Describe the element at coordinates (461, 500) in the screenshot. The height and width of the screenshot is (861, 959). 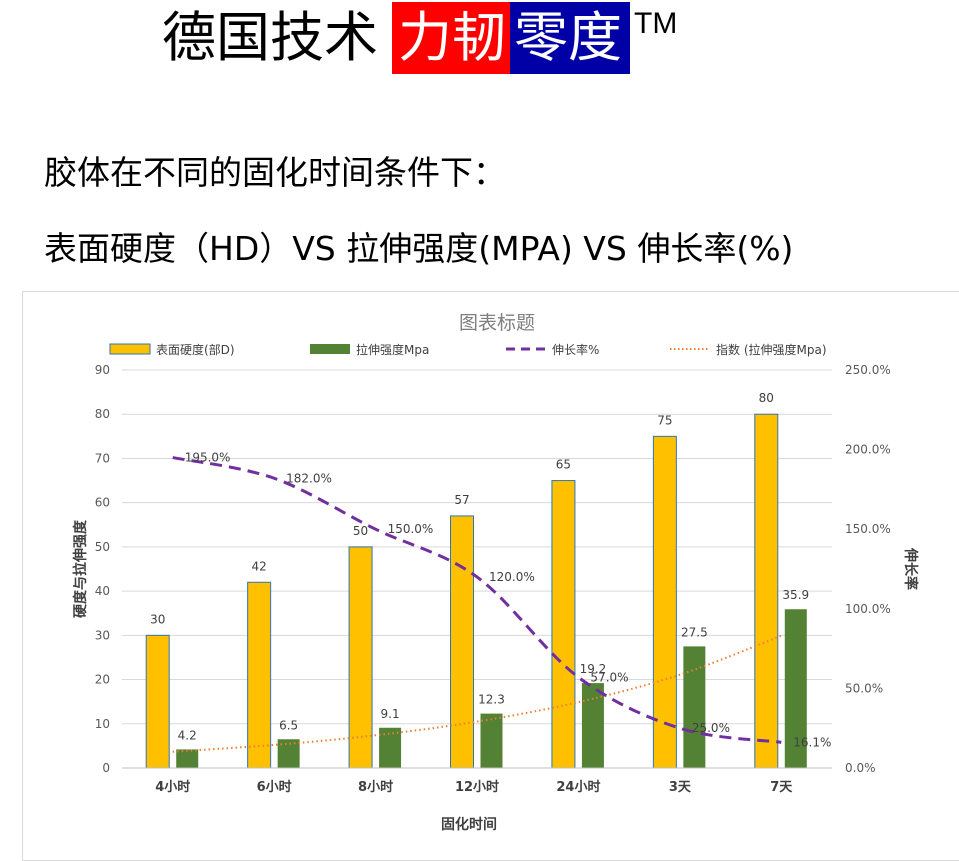
I see `data-label-hardness: 57` at that location.